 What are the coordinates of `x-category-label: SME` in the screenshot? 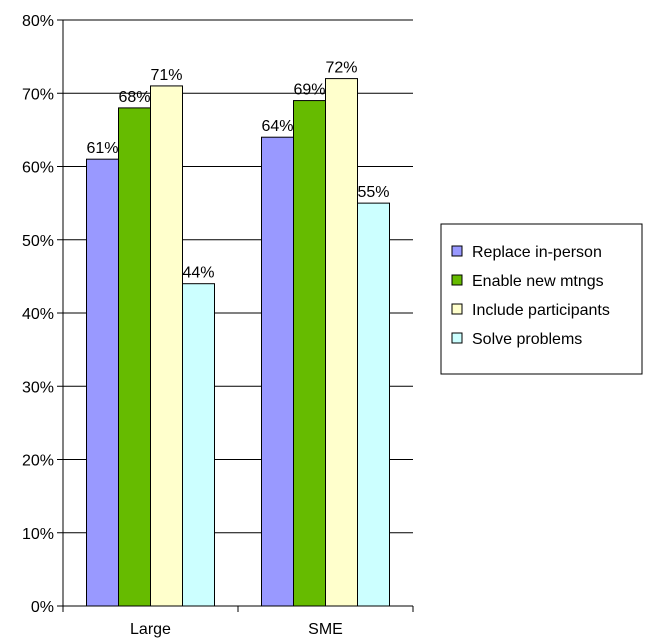 It's located at (325, 629).